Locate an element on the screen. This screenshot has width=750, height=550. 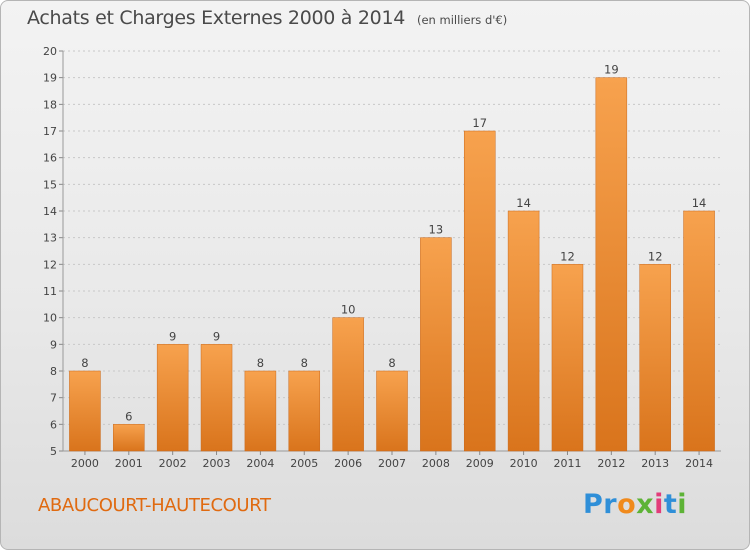
x-tick-label-2003: 2003 is located at coordinates (217, 463).